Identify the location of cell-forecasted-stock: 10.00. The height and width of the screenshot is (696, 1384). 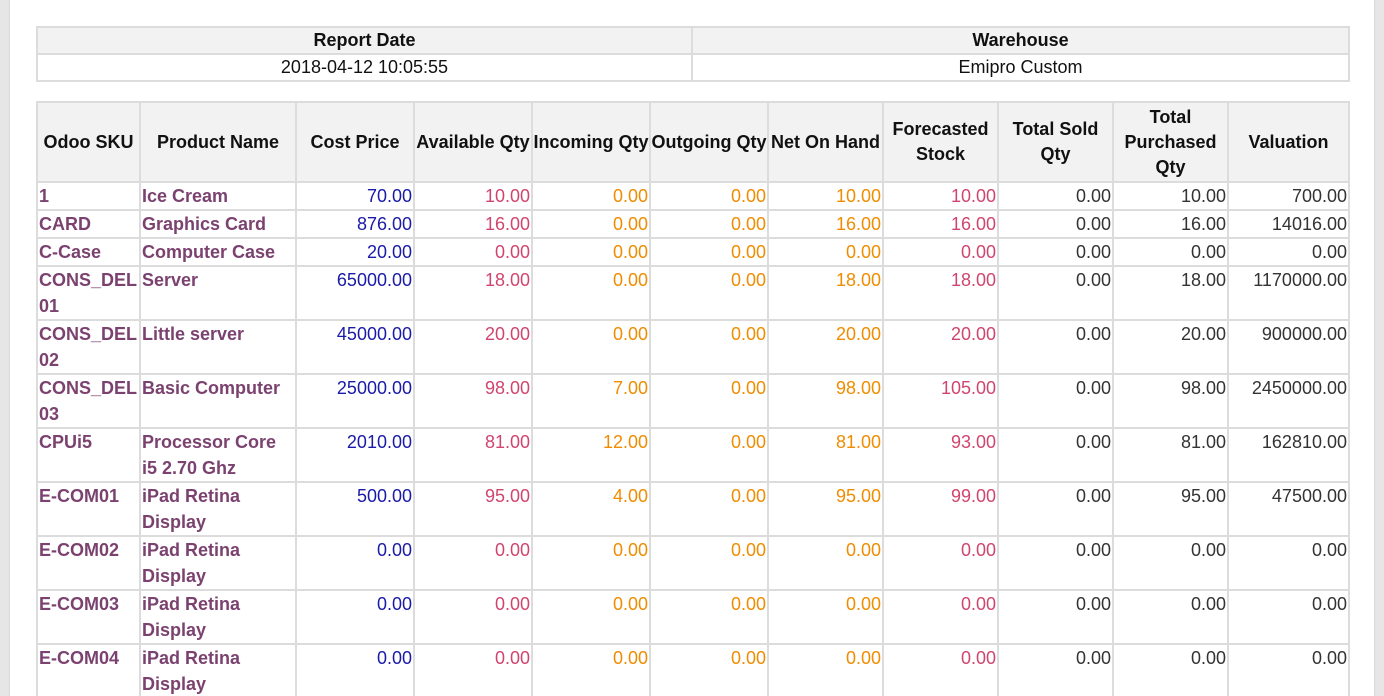
(940, 196).